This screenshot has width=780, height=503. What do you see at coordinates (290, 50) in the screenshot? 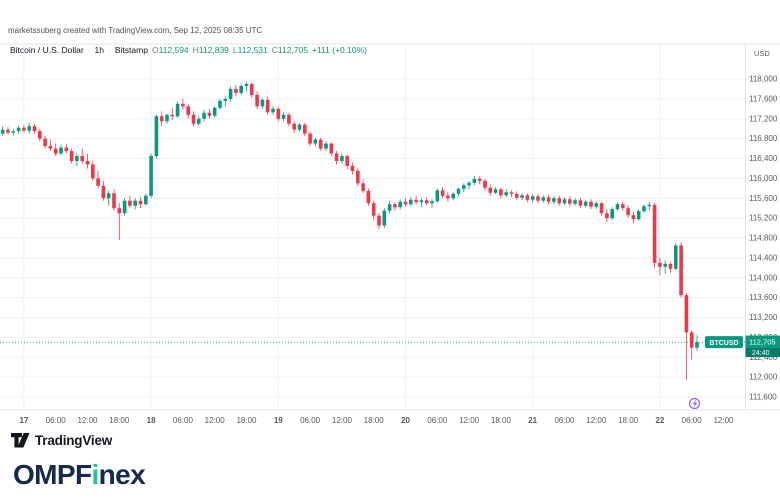
I see `ohlc-close: C112,705` at bounding box center [290, 50].